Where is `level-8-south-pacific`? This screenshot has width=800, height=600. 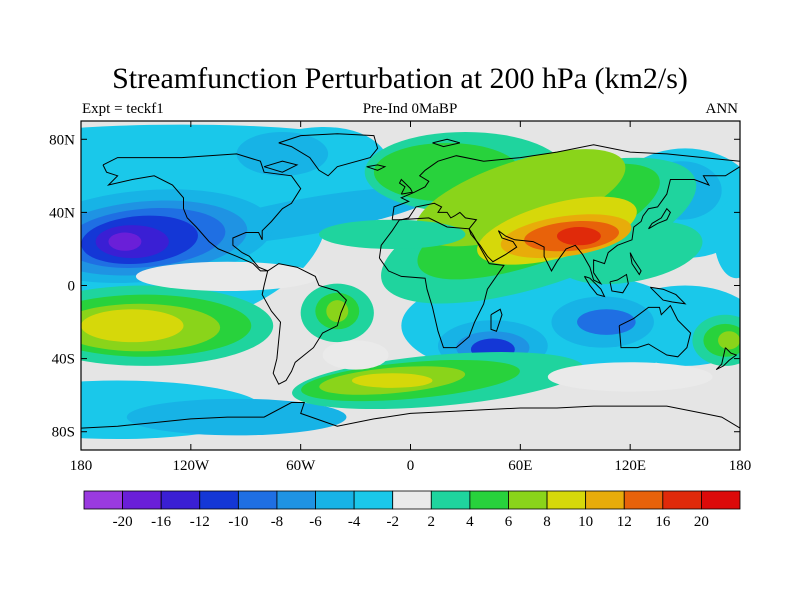 level-8-south-pacific is located at coordinates (132, 326).